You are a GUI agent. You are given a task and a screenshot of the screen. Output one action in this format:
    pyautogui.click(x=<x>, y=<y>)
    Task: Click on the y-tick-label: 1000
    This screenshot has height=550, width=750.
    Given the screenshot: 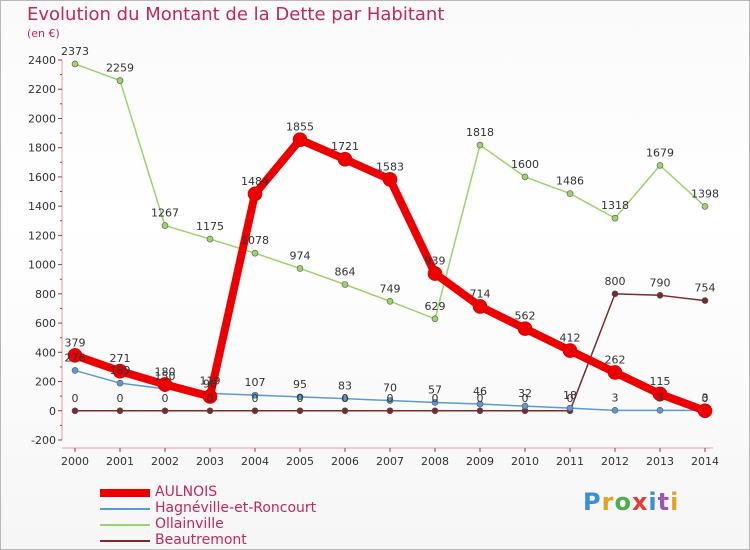 What is the action you would take?
    pyautogui.click(x=42, y=265)
    